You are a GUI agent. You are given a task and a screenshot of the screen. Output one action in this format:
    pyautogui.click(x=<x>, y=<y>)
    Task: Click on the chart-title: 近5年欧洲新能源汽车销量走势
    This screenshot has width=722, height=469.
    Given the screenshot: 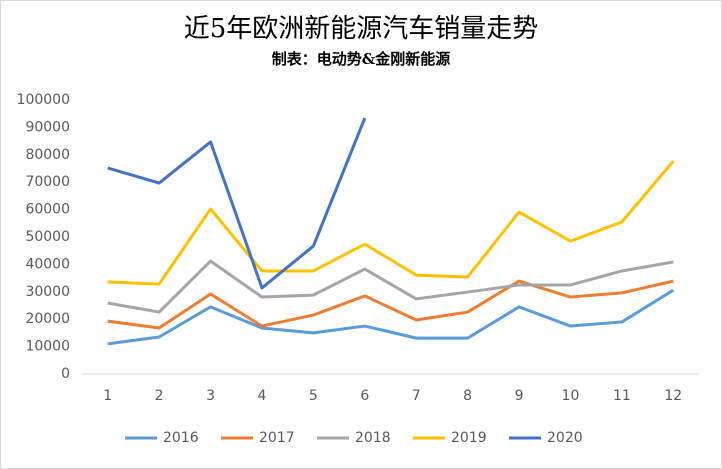 What is the action you would take?
    pyautogui.click(x=361, y=29)
    